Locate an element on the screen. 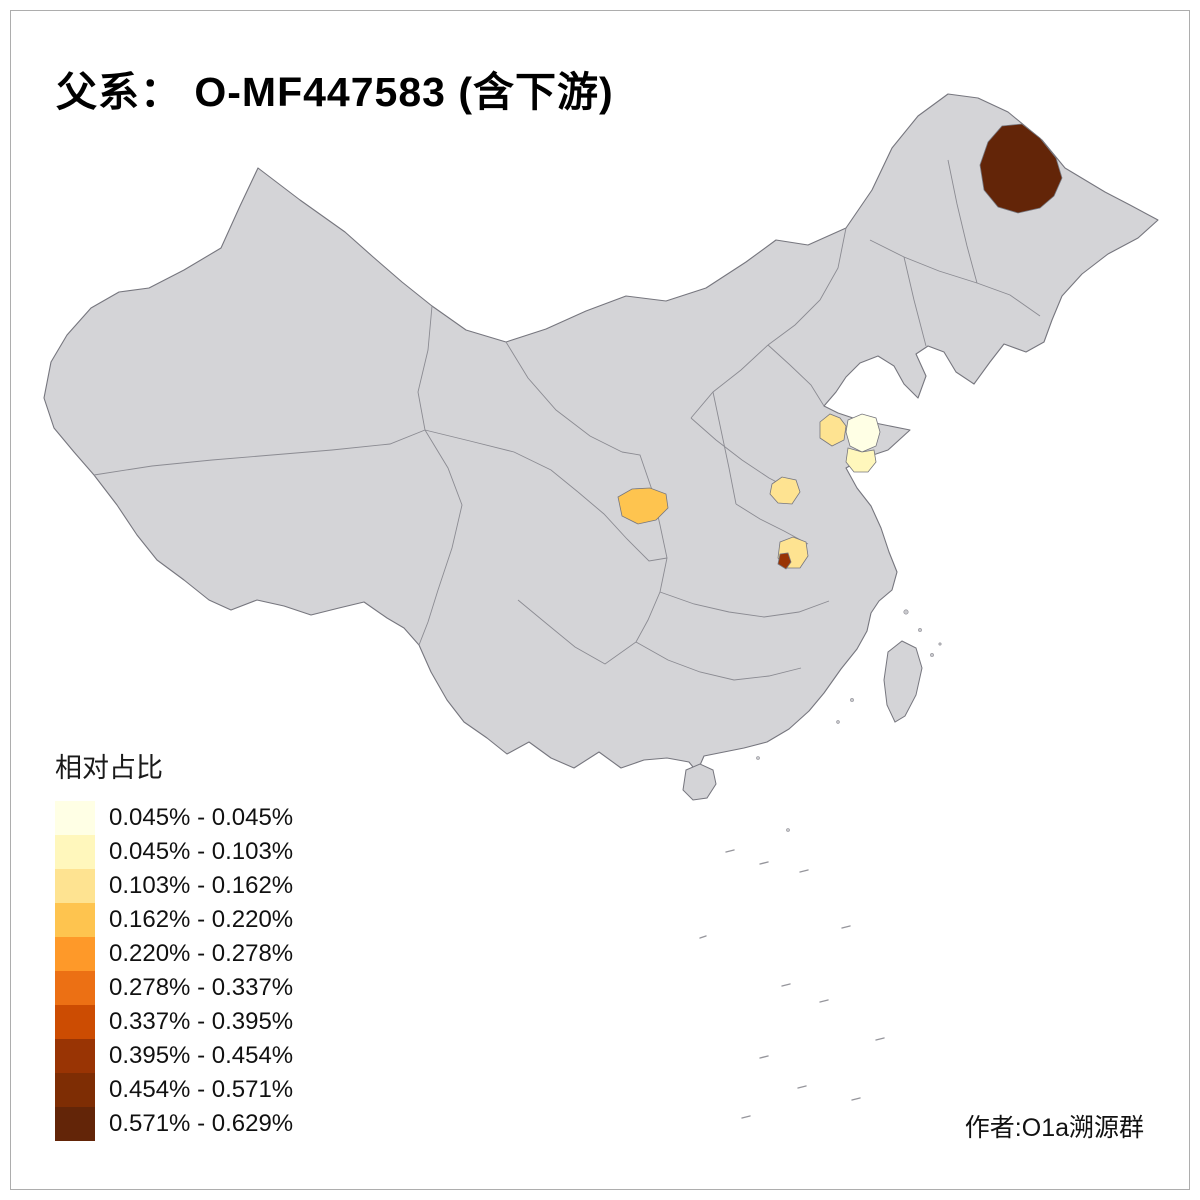  legend-row: 0.337% - 0.395% is located at coordinates (174, 1022).